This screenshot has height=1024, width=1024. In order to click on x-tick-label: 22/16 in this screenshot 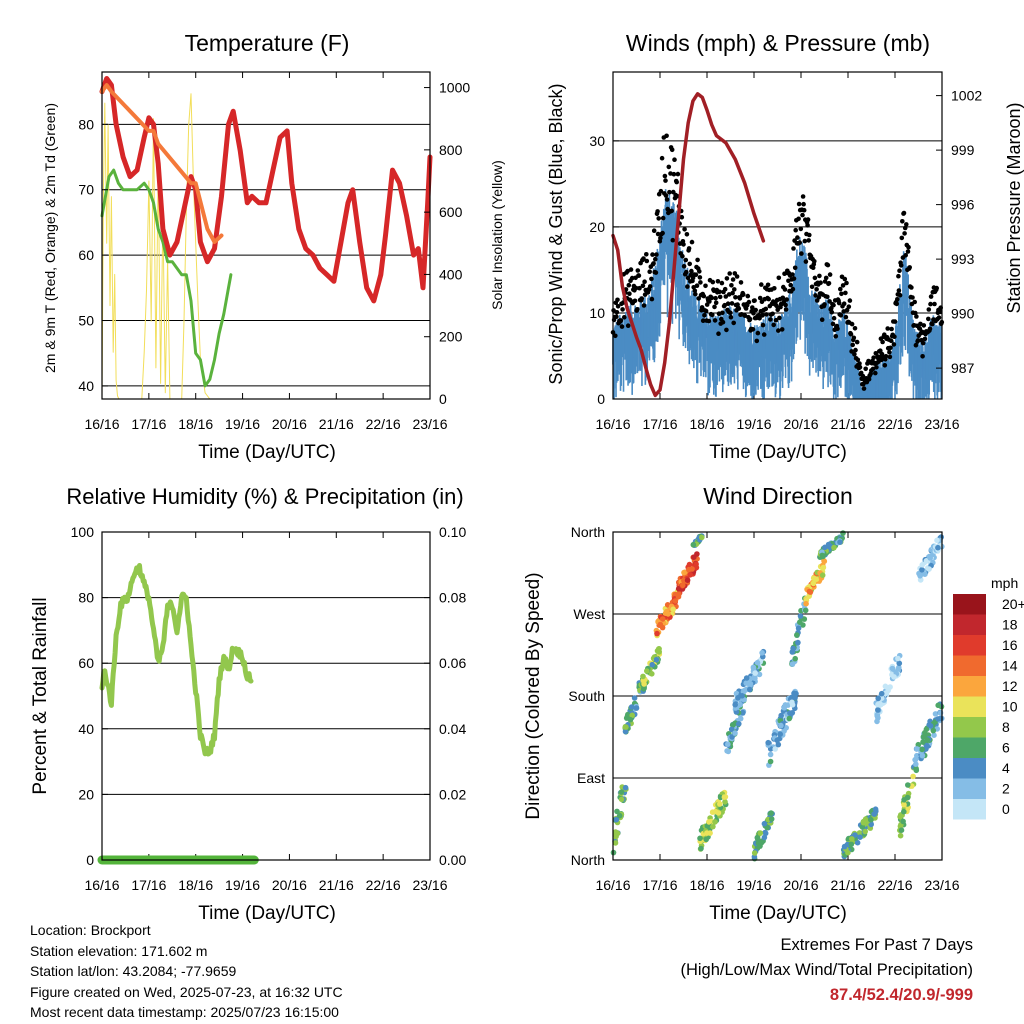, I will do `click(894, 424)`.